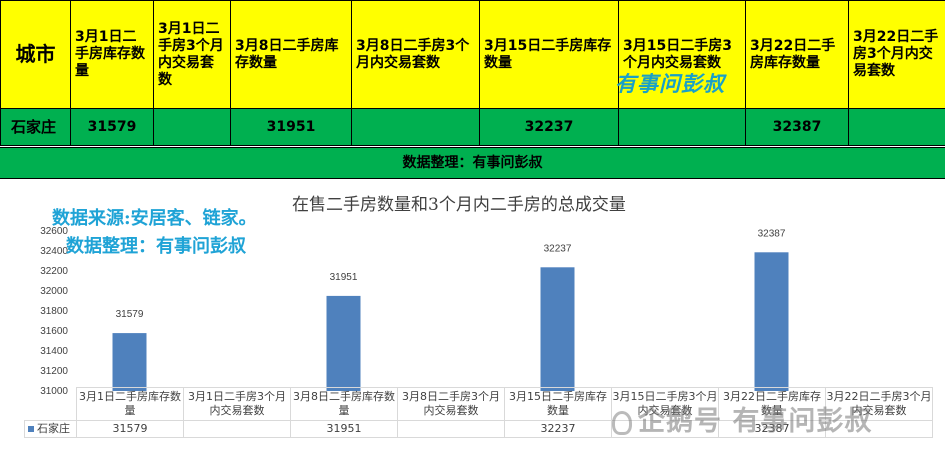 This screenshot has width=945, height=453. What do you see at coordinates (154, 218) in the screenshot?
I see `source-note: 数据来源:安居客、链家。` at bounding box center [154, 218].